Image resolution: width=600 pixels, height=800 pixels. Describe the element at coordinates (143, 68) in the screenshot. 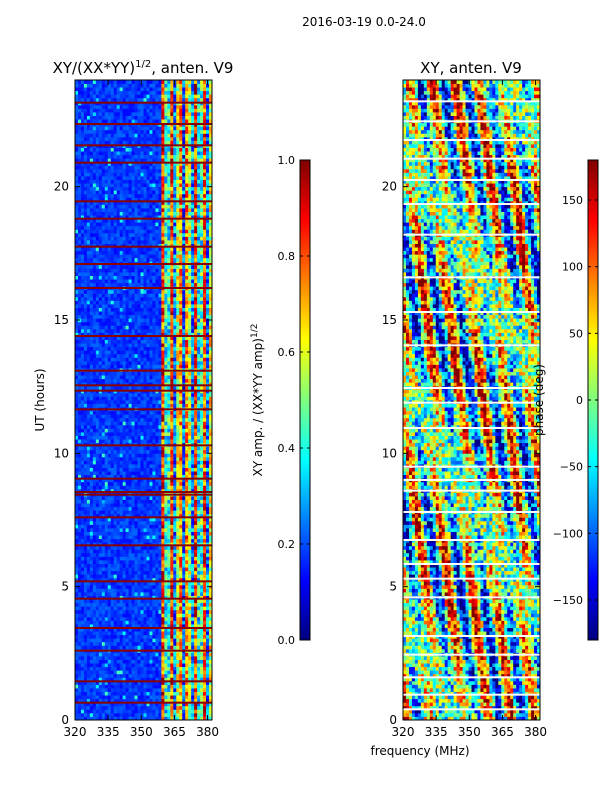

I see `amplitude-heatmap-title: XY/(XX*YY)1/2, anten. V9` at that location.